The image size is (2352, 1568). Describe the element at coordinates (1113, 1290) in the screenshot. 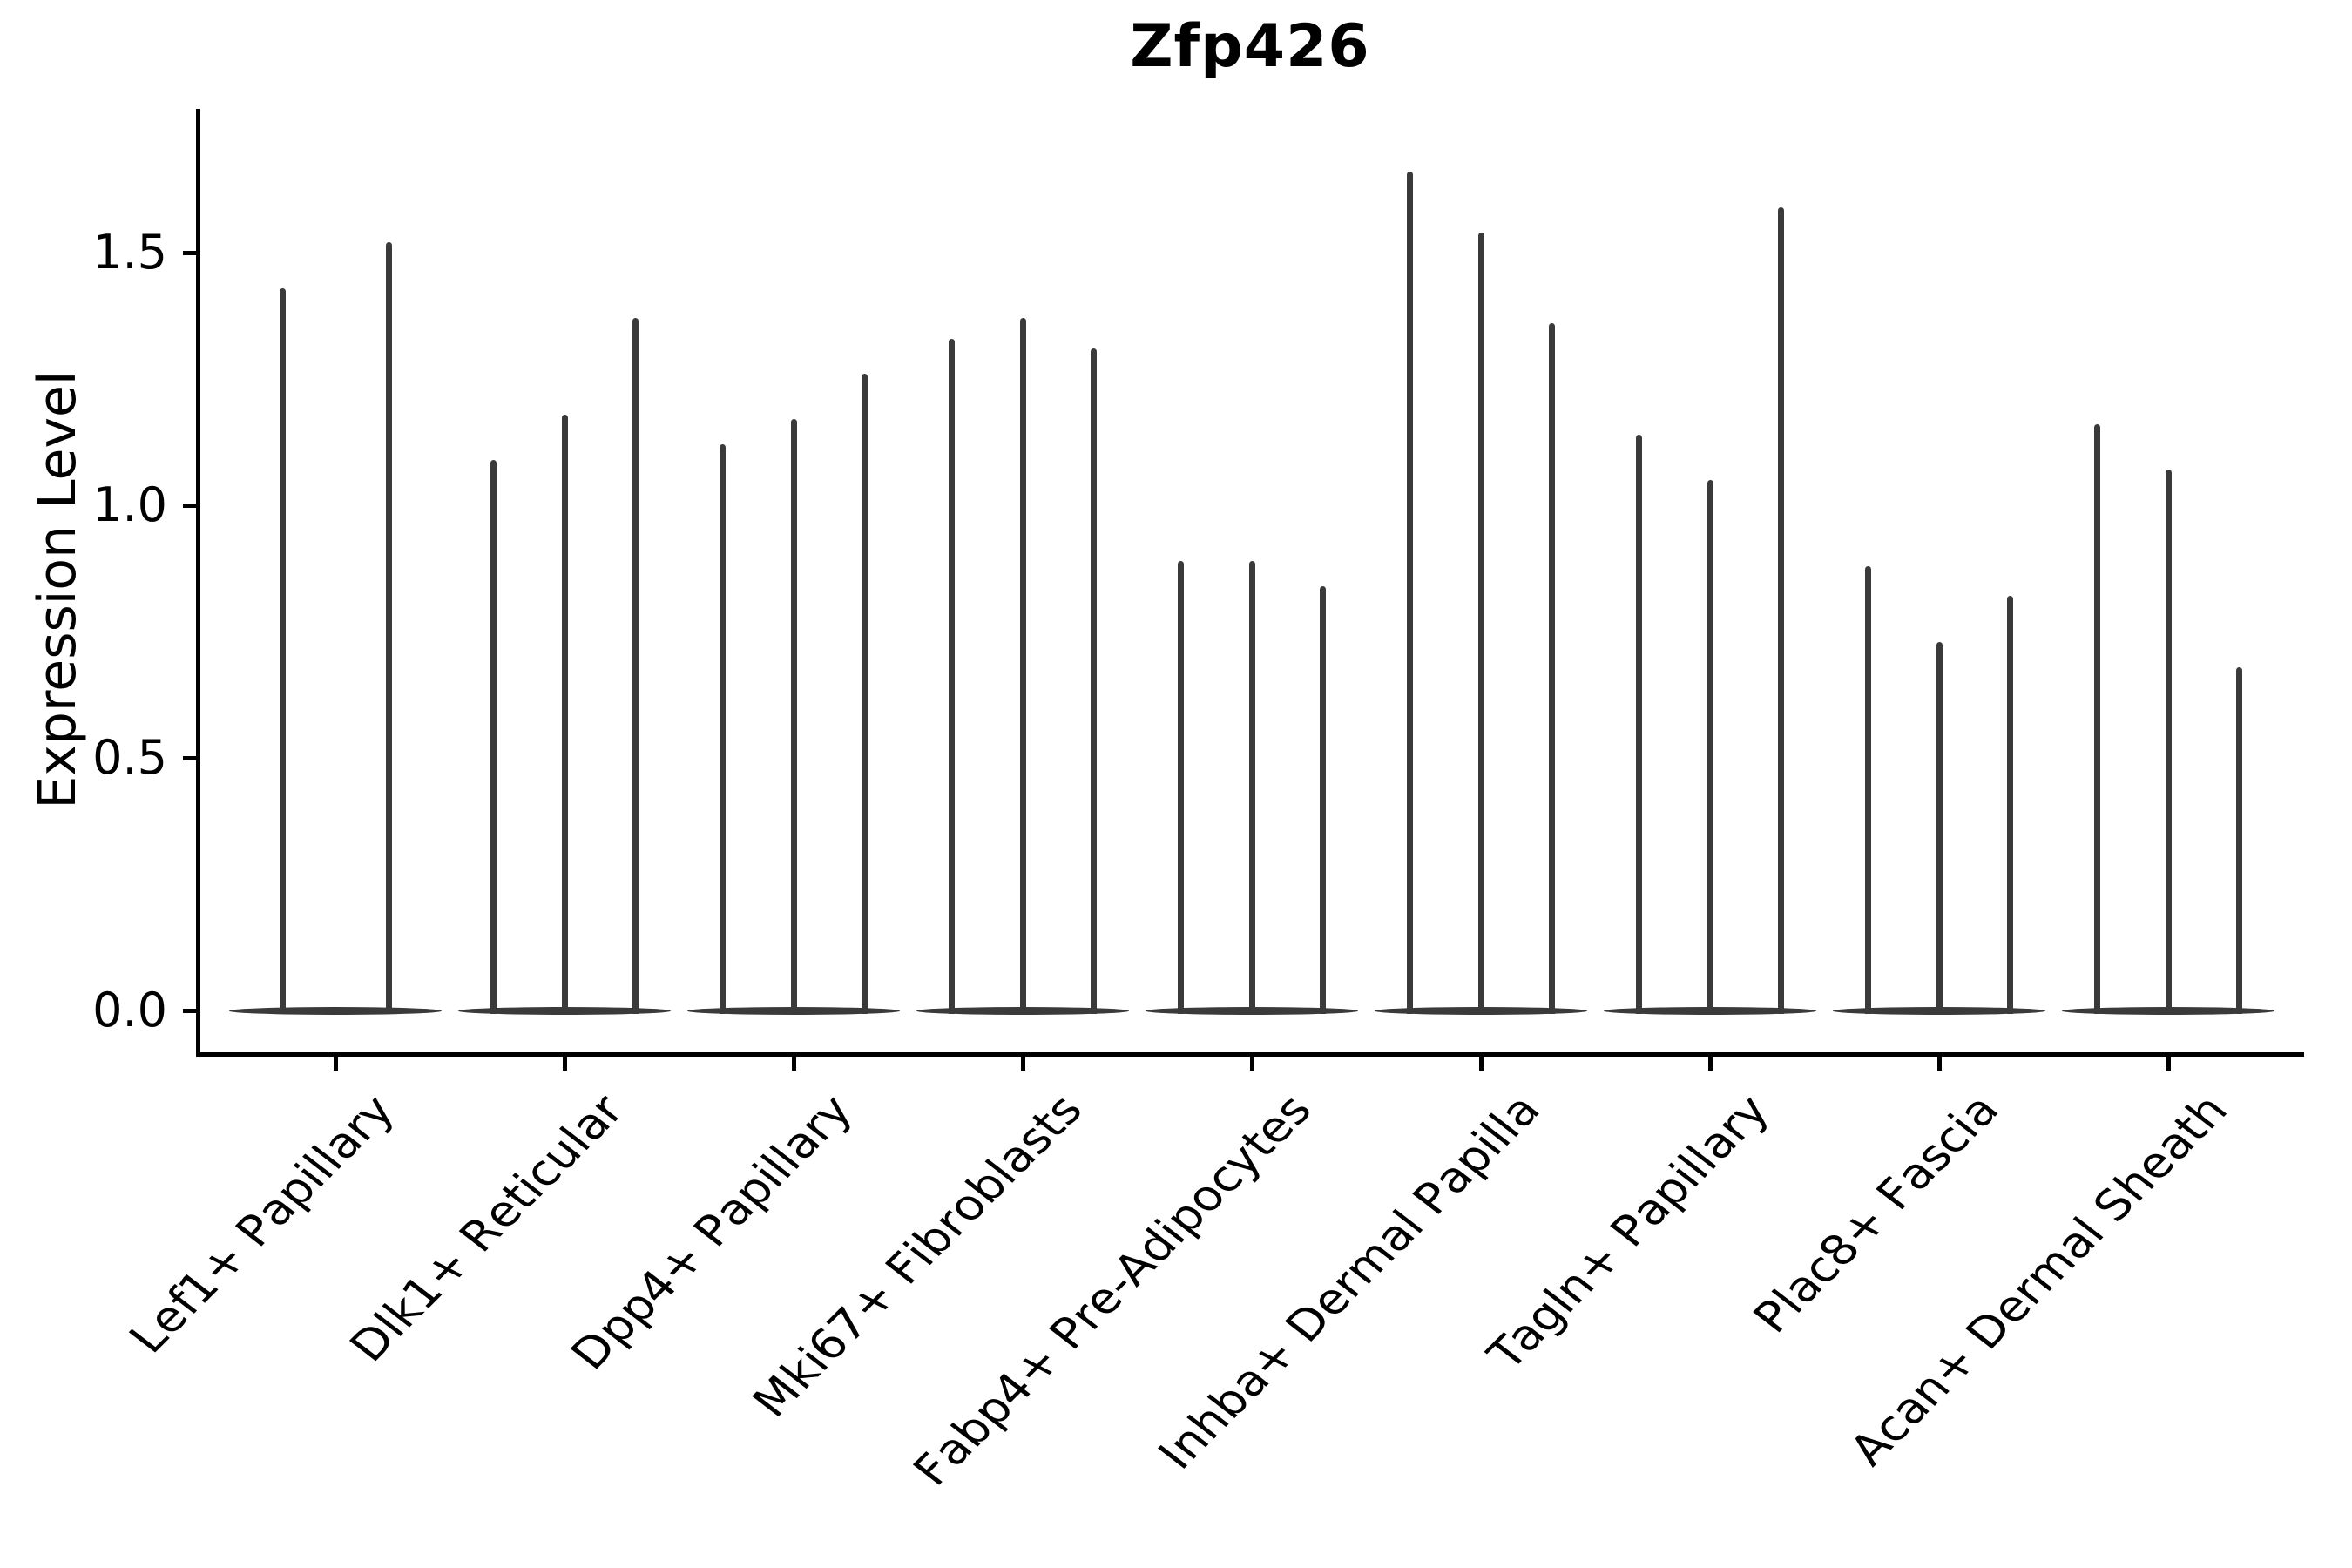

I see `x-category-label: Fabp4+ Pre-Adipocytes` at that location.